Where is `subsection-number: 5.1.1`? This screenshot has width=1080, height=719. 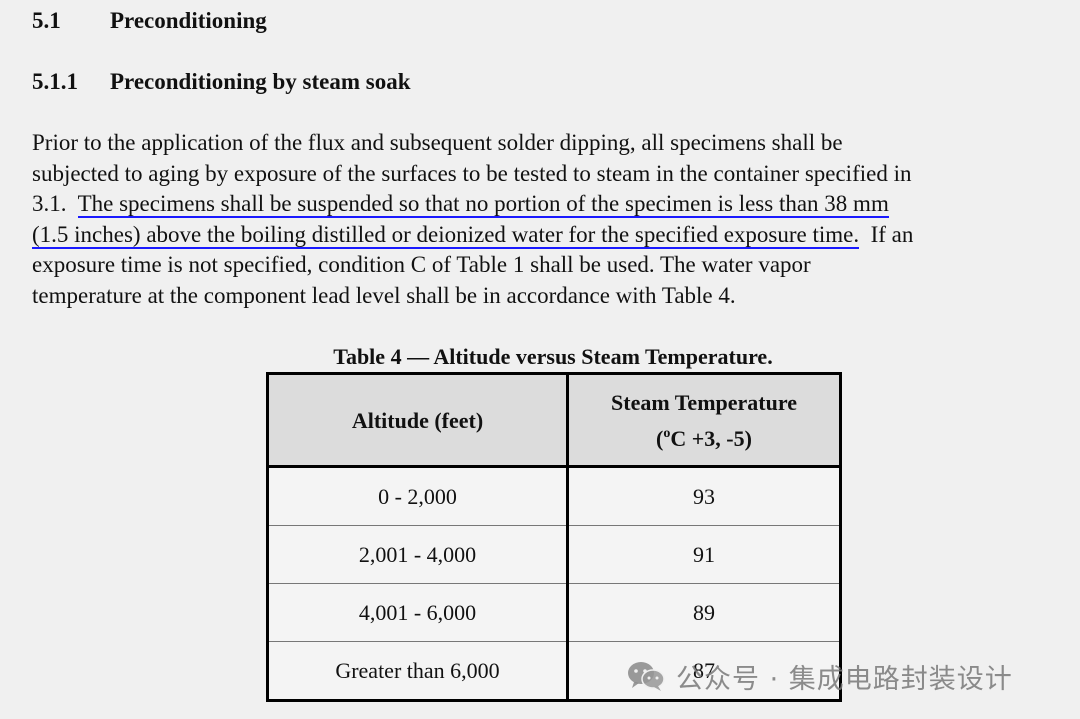 subsection-number: 5.1.1 is located at coordinates (55, 81).